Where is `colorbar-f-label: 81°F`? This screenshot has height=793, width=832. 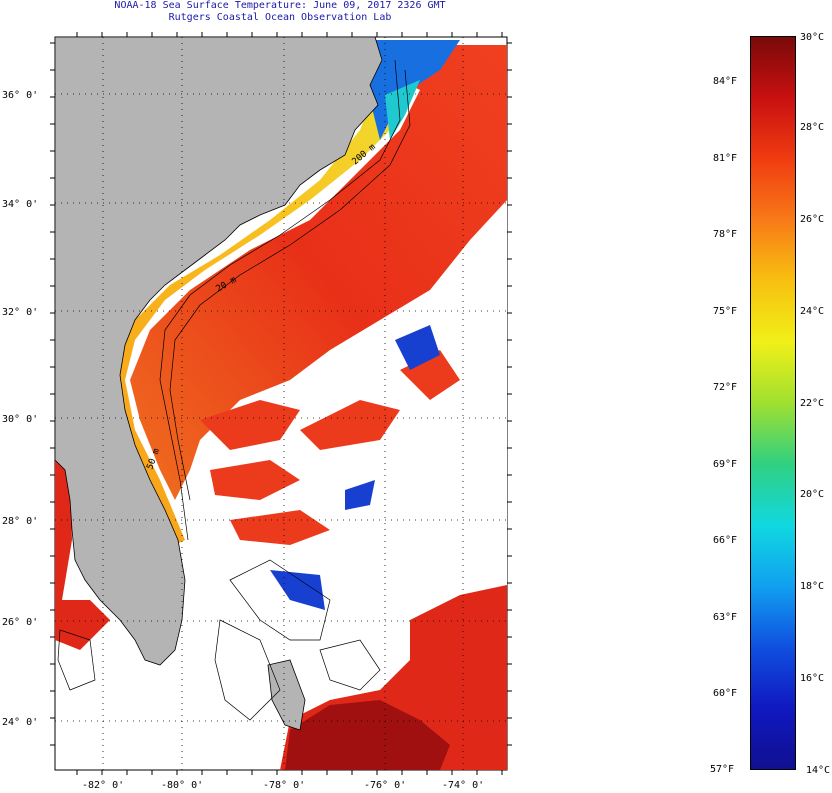 colorbar-f-label: 81°F is located at coordinates (725, 158).